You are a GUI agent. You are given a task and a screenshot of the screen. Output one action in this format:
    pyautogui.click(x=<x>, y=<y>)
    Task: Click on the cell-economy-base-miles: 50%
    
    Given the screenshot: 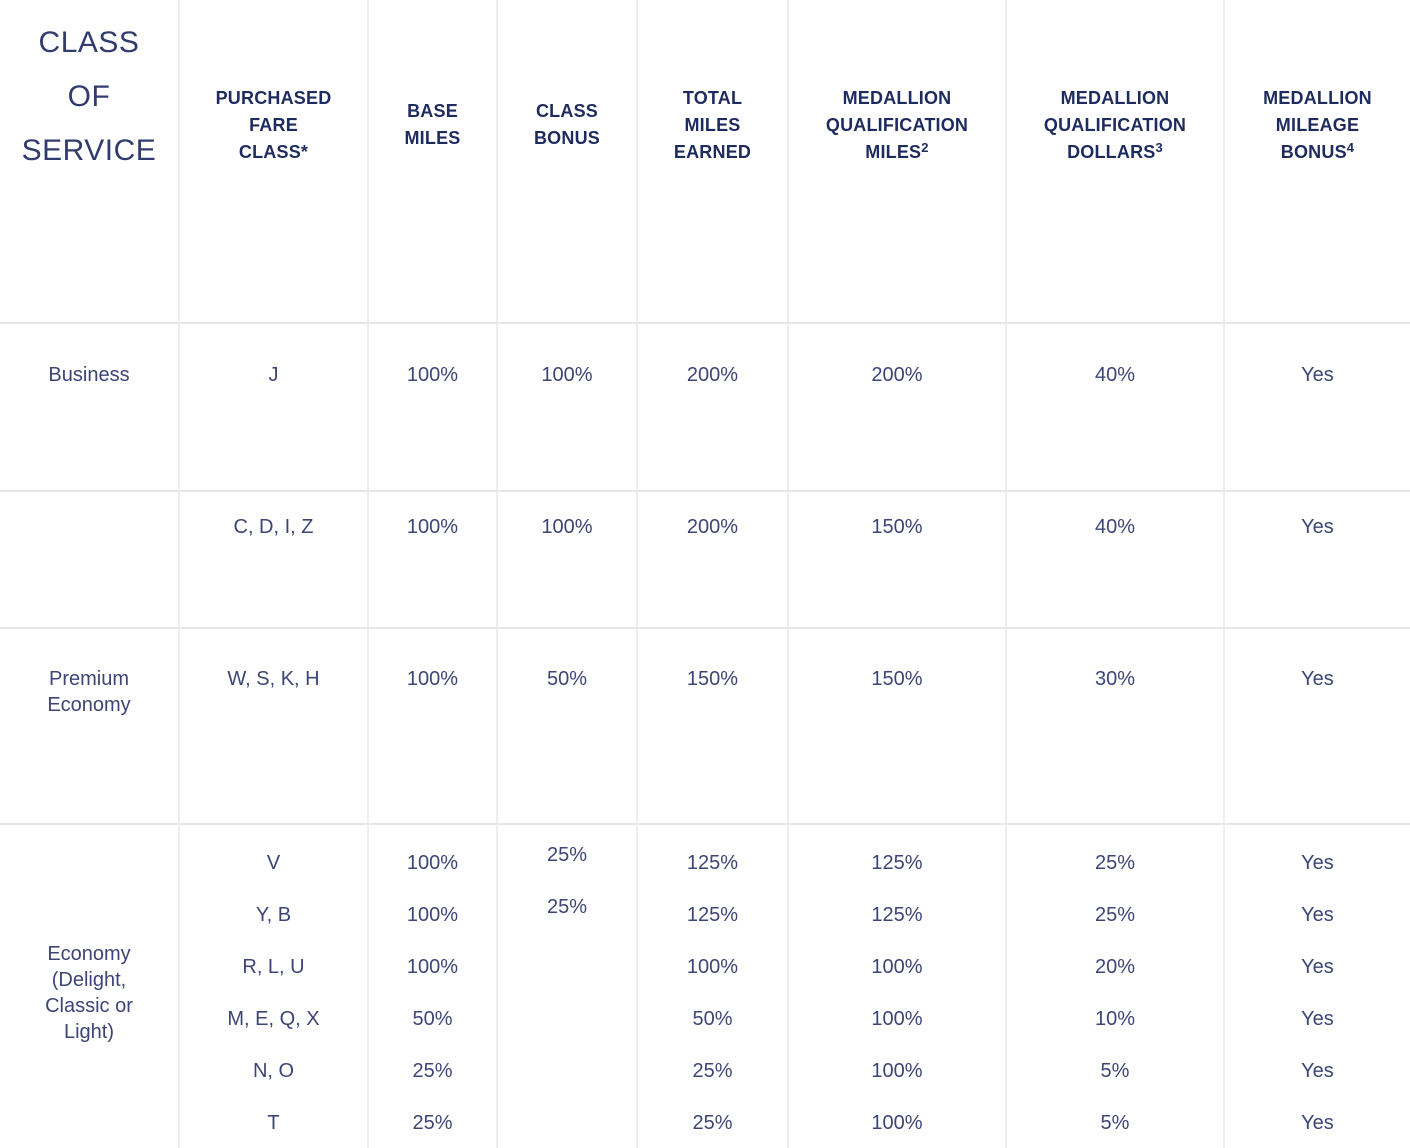 What is the action you would take?
    pyautogui.click(x=432, y=1019)
    